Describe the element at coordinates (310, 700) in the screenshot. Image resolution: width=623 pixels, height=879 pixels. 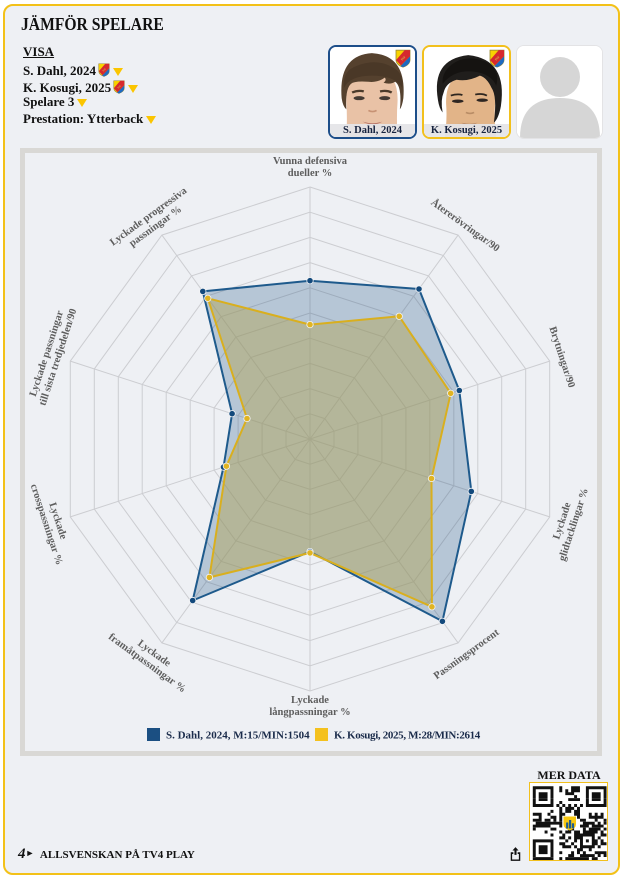
I see `svg-text: Lyckade` at that location.